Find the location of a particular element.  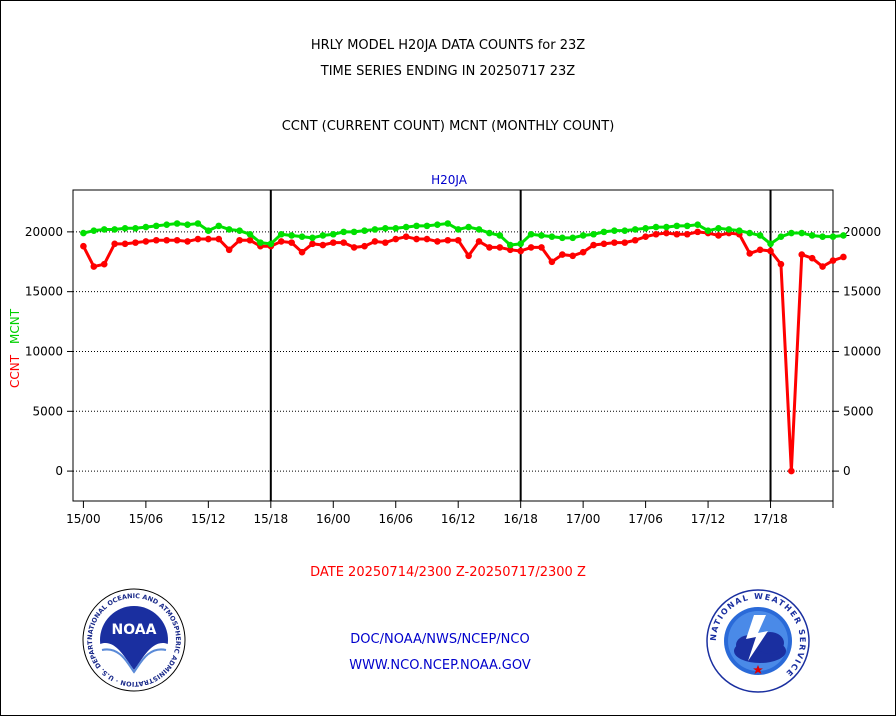

x-tick-label: 15/18 is located at coordinates (271, 519).